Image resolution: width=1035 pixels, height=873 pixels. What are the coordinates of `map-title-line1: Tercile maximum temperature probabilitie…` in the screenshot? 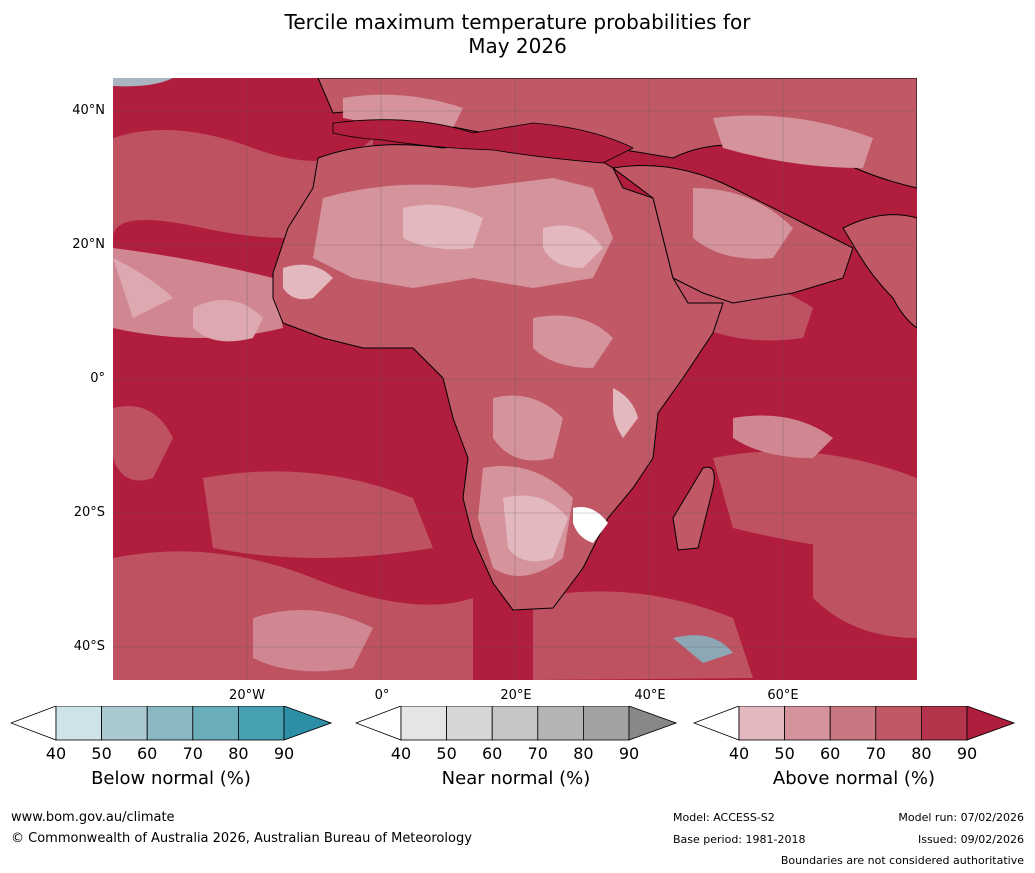 It's located at (517, 22).